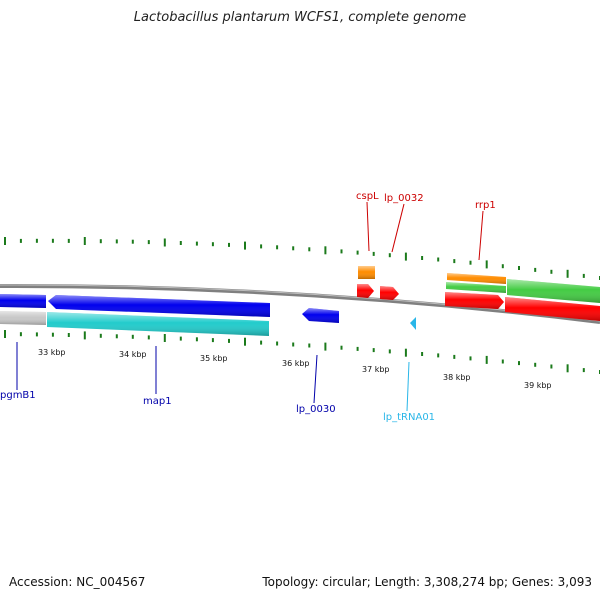 This screenshot has height=600, width=600. What do you see at coordinates (23, 318) in the screenshot?
I see `feature-pgmB1-lane2` at bounding box center [23, 318].